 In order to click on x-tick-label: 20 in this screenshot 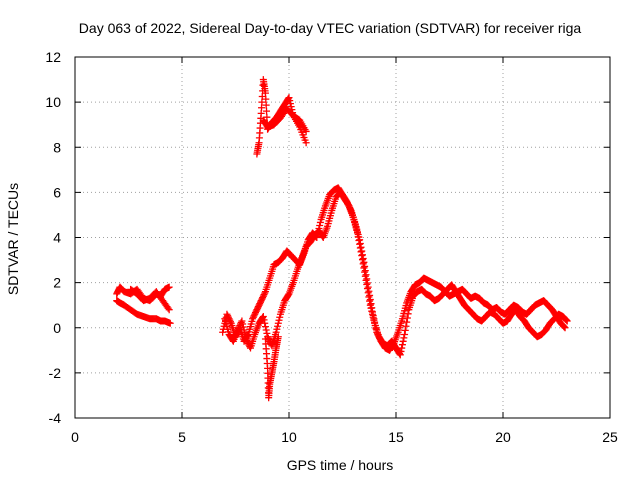, I will do `click(503, 437)`.